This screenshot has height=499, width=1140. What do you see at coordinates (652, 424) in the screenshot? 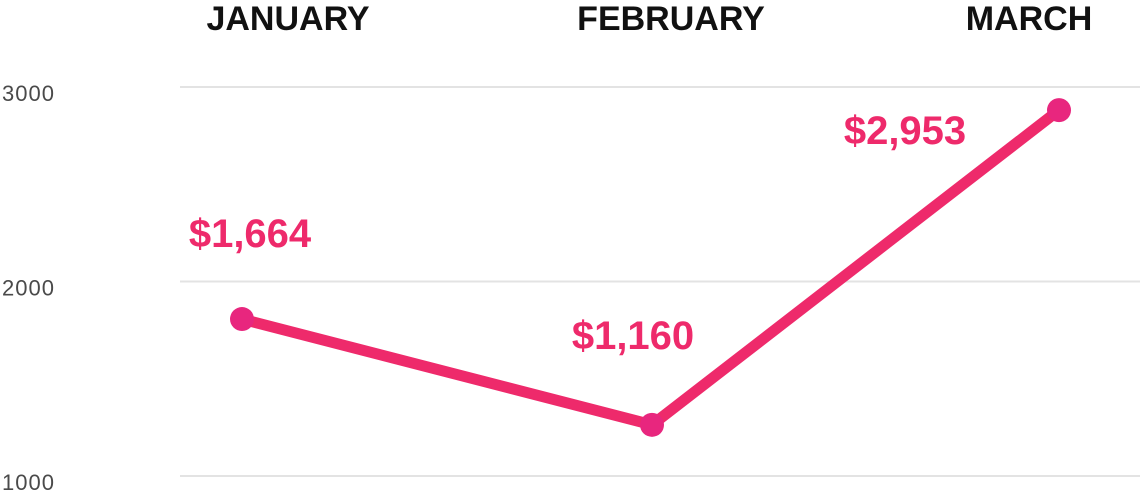
I see `data-point-february` at bounding box center [652, 424].